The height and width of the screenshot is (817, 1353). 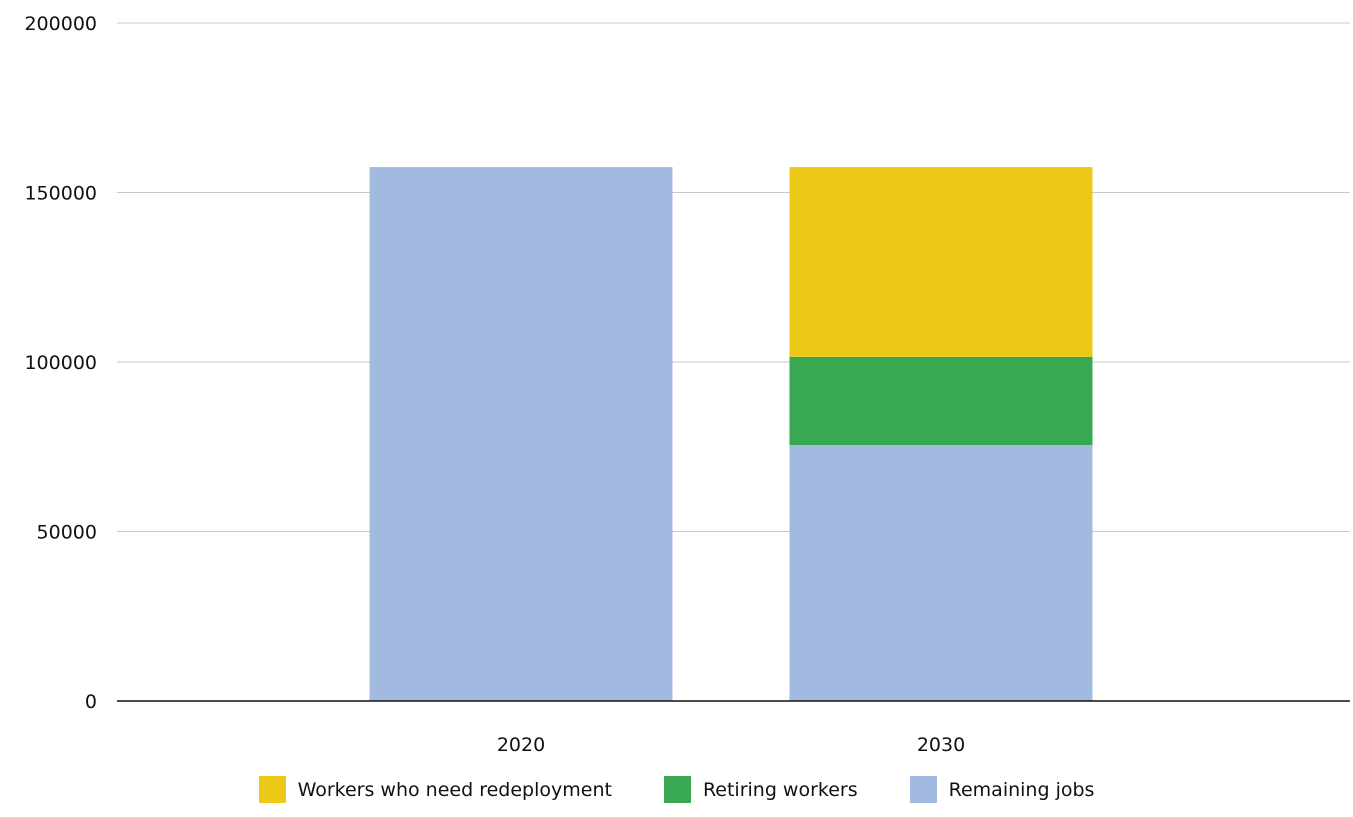 I want to click on x-tick-label: 2020, so click(x=521, y=745).